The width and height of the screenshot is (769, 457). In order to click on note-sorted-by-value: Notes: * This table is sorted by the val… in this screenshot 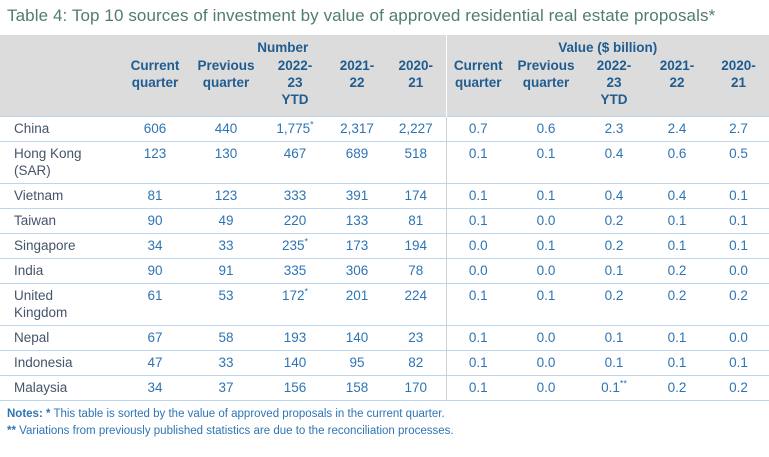, I will do `click(226, 414)`.